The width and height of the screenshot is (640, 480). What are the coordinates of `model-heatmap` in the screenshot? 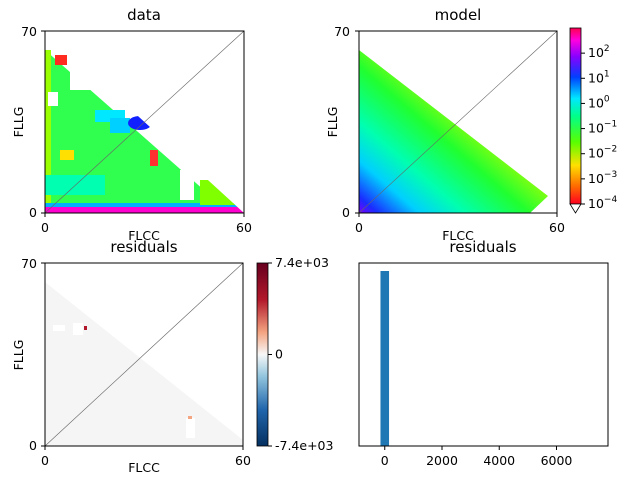 It's located at (453, 131).